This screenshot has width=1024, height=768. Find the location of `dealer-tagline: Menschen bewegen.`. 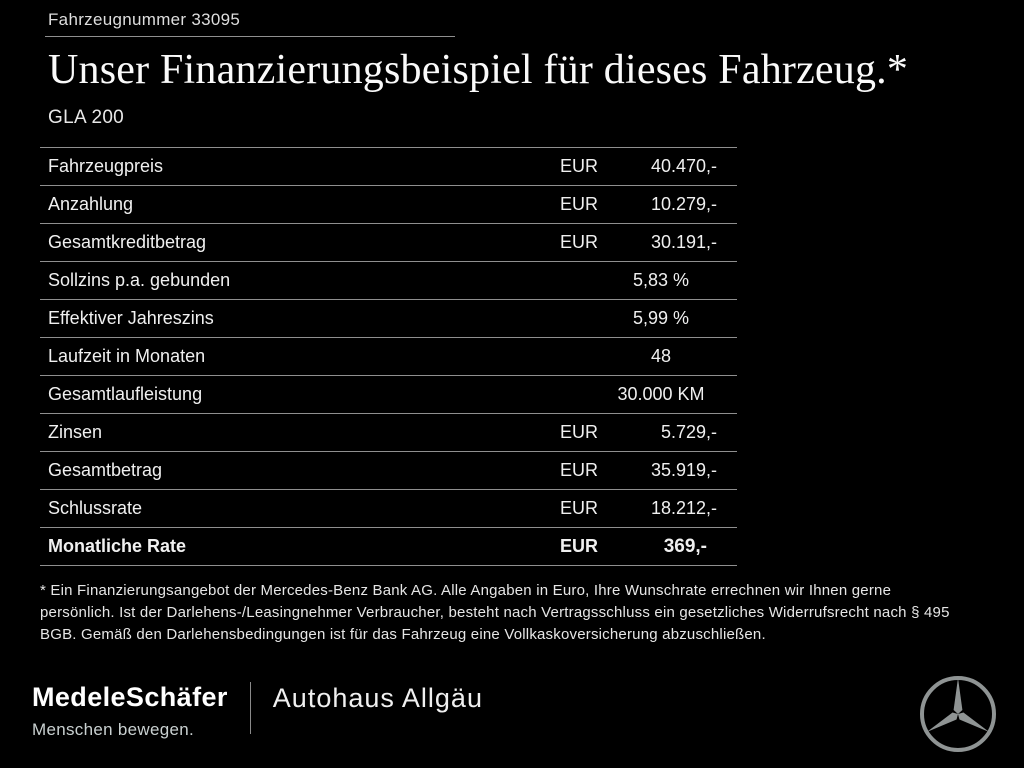

dealer-tagline: Menschen bewegen. is located at coordinates (113, 729).